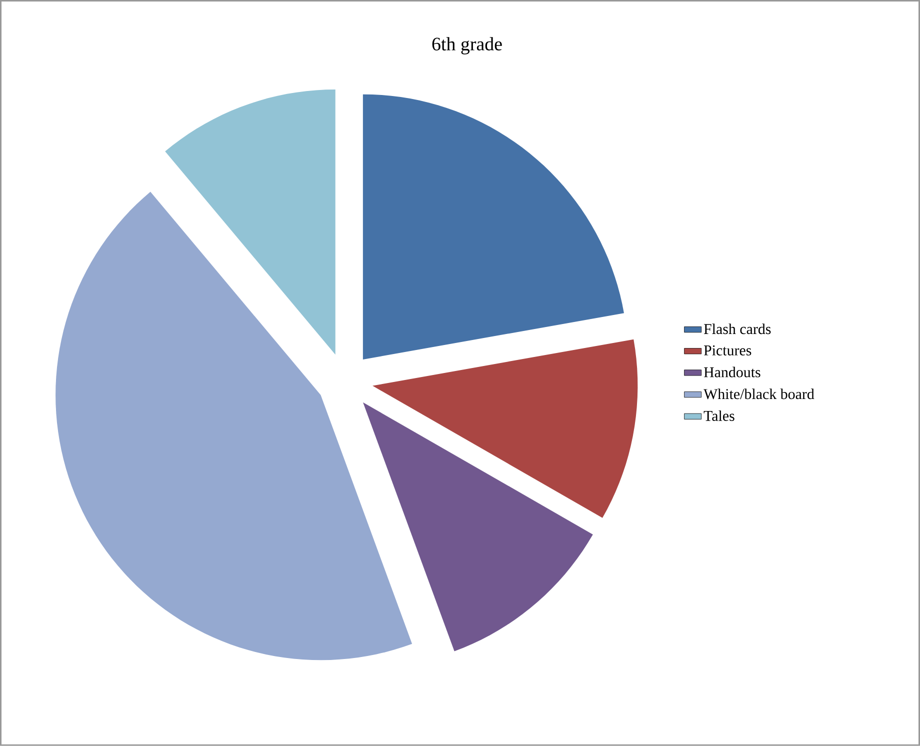  What do you see at coordinates (719, 416) in the screenshot?
I see `legend-label: Tales` at bounding box center [719, 416].